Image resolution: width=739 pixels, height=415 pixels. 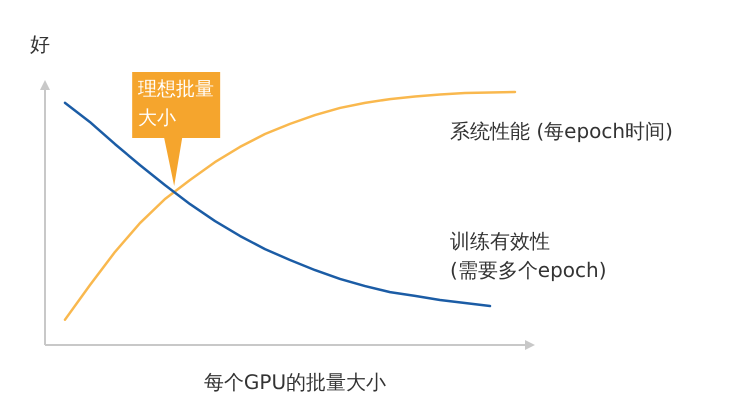 What do you see at coordinates (529, 256) in the screenshot?
I see `series-label: 训练有效性 (需要多个epoch)` at bounding box center [529, 256].